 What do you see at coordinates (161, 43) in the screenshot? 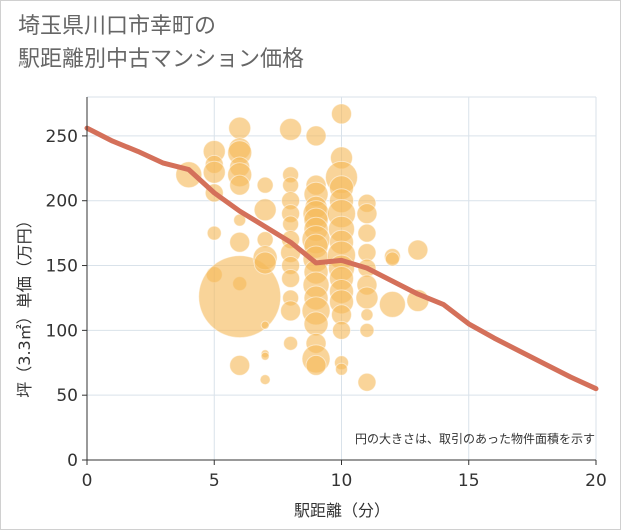
I see `chart-title: 埼玉県川口市幸町の 駅距離別中古マンション価格` at bounding box center [161, 43].